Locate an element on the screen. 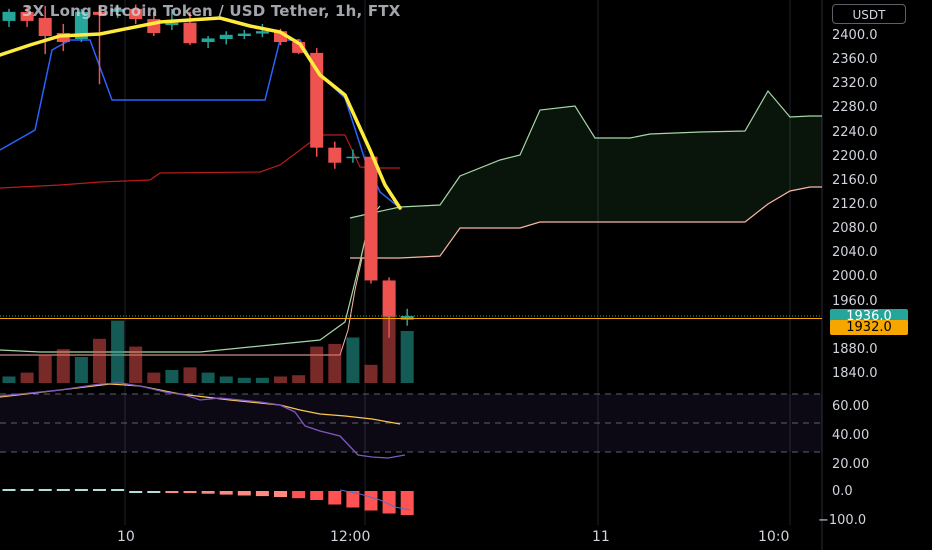 The image size is (932, 550). macd-signal-line is located at coordinates (375, 500).